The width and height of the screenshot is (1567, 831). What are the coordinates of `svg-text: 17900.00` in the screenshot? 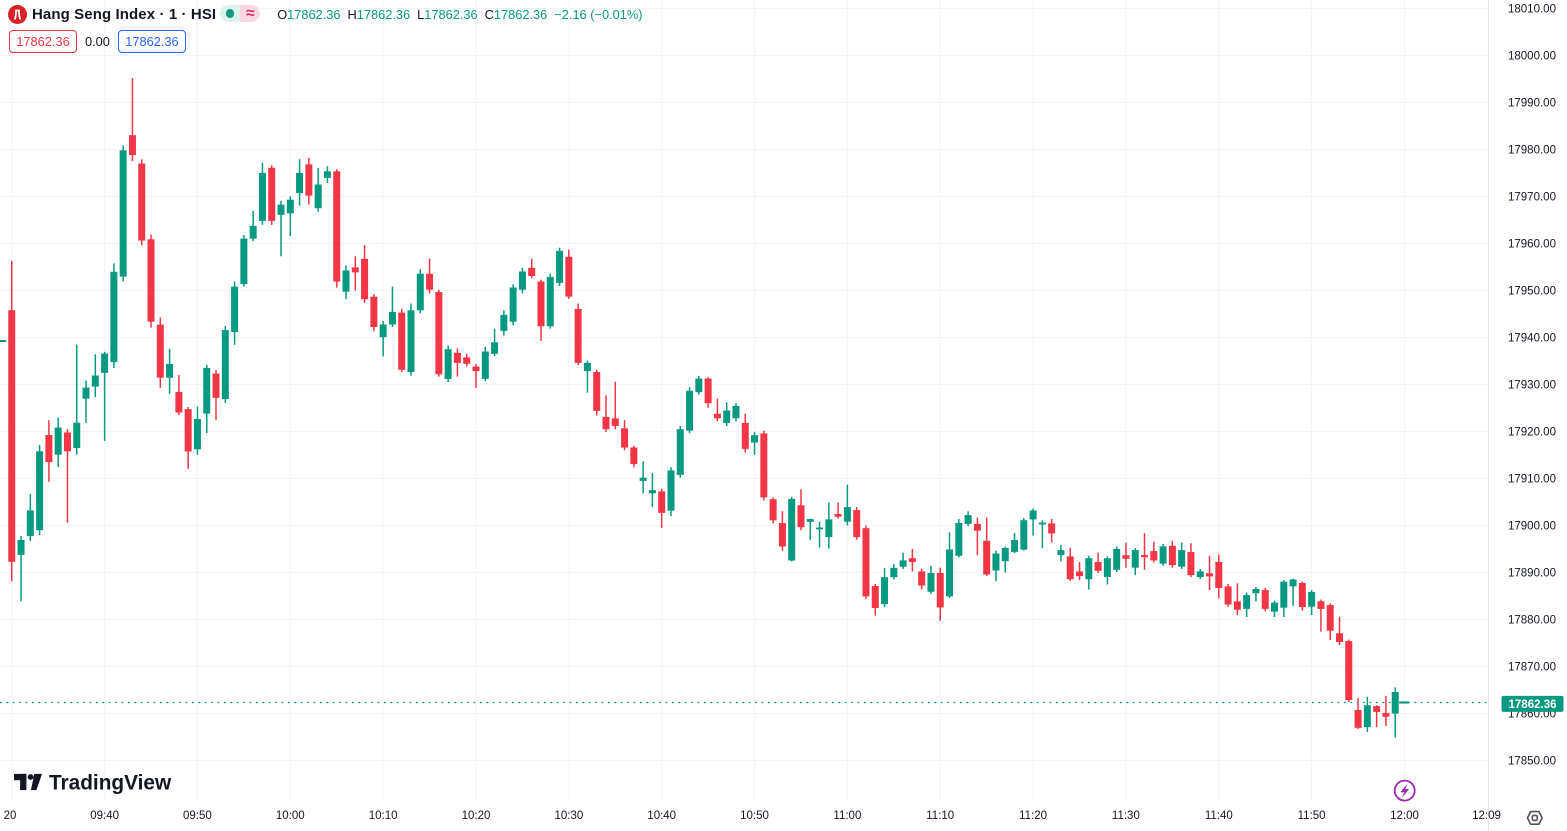 It's located at (1532, 526).